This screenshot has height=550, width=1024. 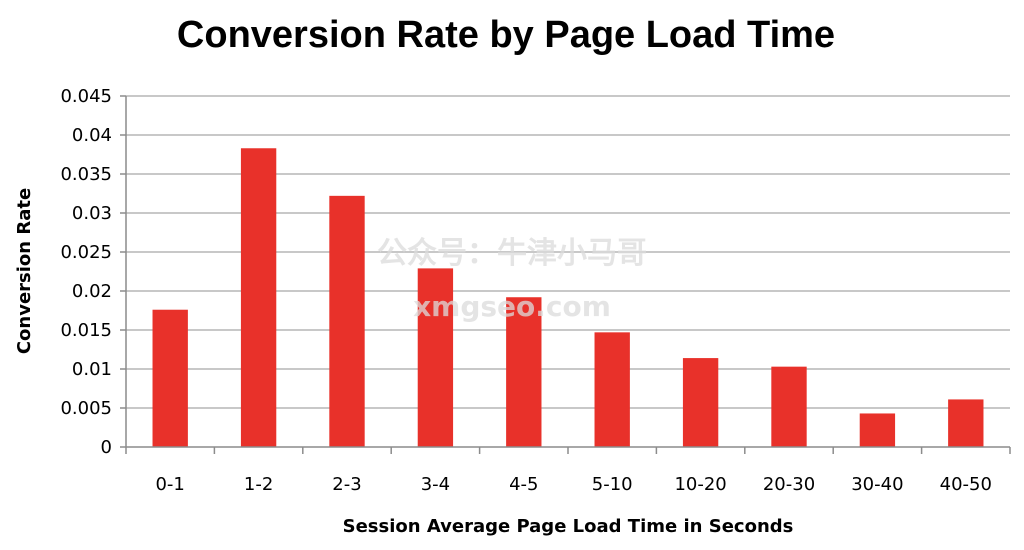 I want to click on watermark-text-2: xmgseo.com, so click(x=512, y=306).